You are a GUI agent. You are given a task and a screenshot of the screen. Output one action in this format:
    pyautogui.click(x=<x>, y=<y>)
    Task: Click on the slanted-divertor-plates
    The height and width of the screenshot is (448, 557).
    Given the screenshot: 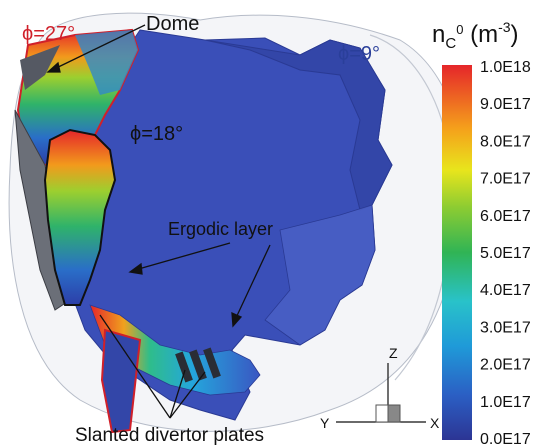 What is the action you would take?
    pyautogui.click(x=198, y=365)
    